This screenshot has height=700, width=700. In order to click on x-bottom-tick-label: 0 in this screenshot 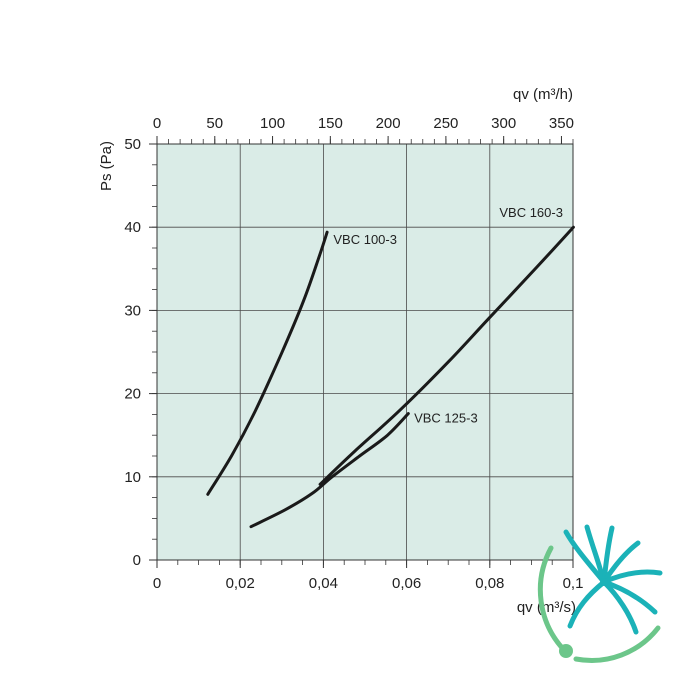, I will do `click(157, 583)`.